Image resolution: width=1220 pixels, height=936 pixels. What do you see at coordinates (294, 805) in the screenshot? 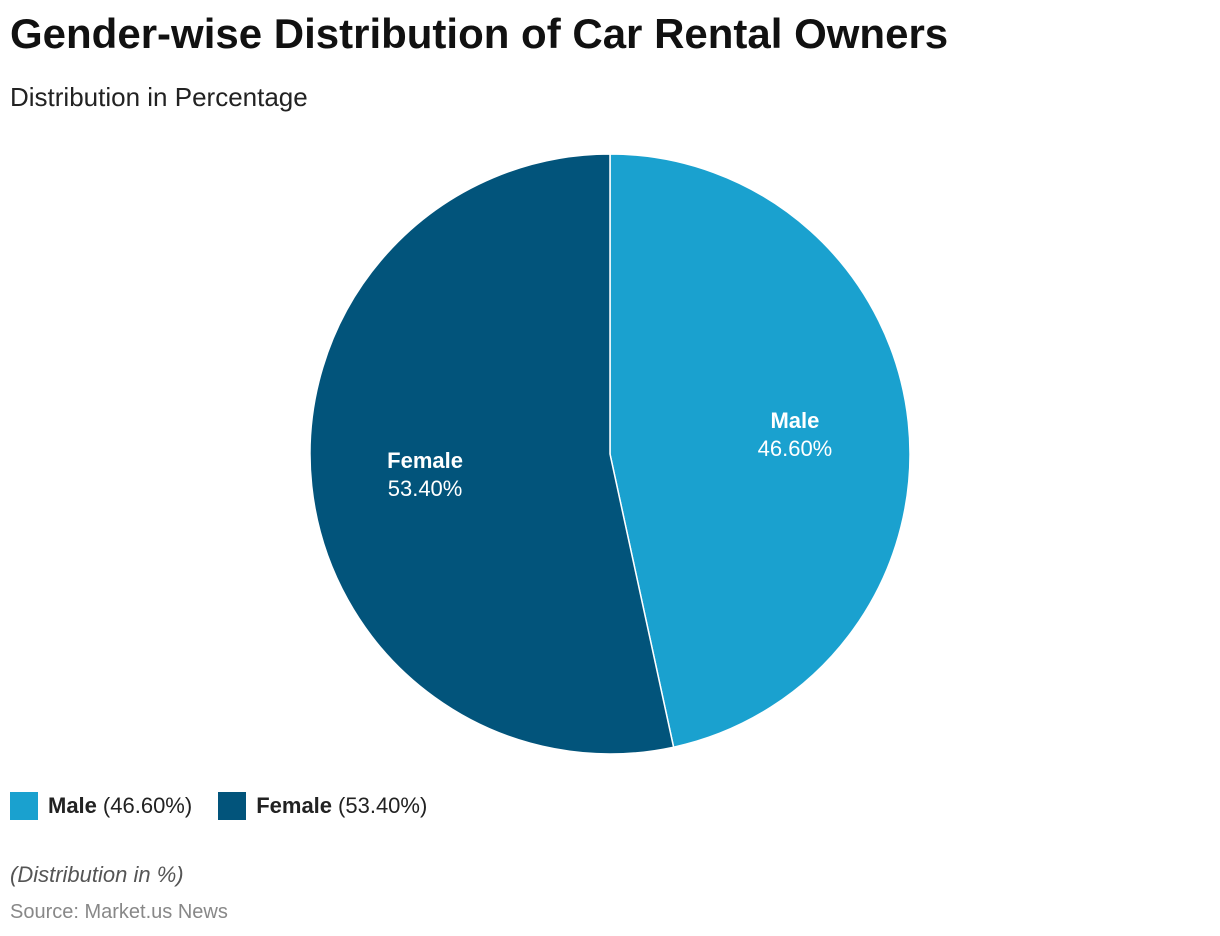
I see `legend-label-female: Female` at bounding box center [294, 805].